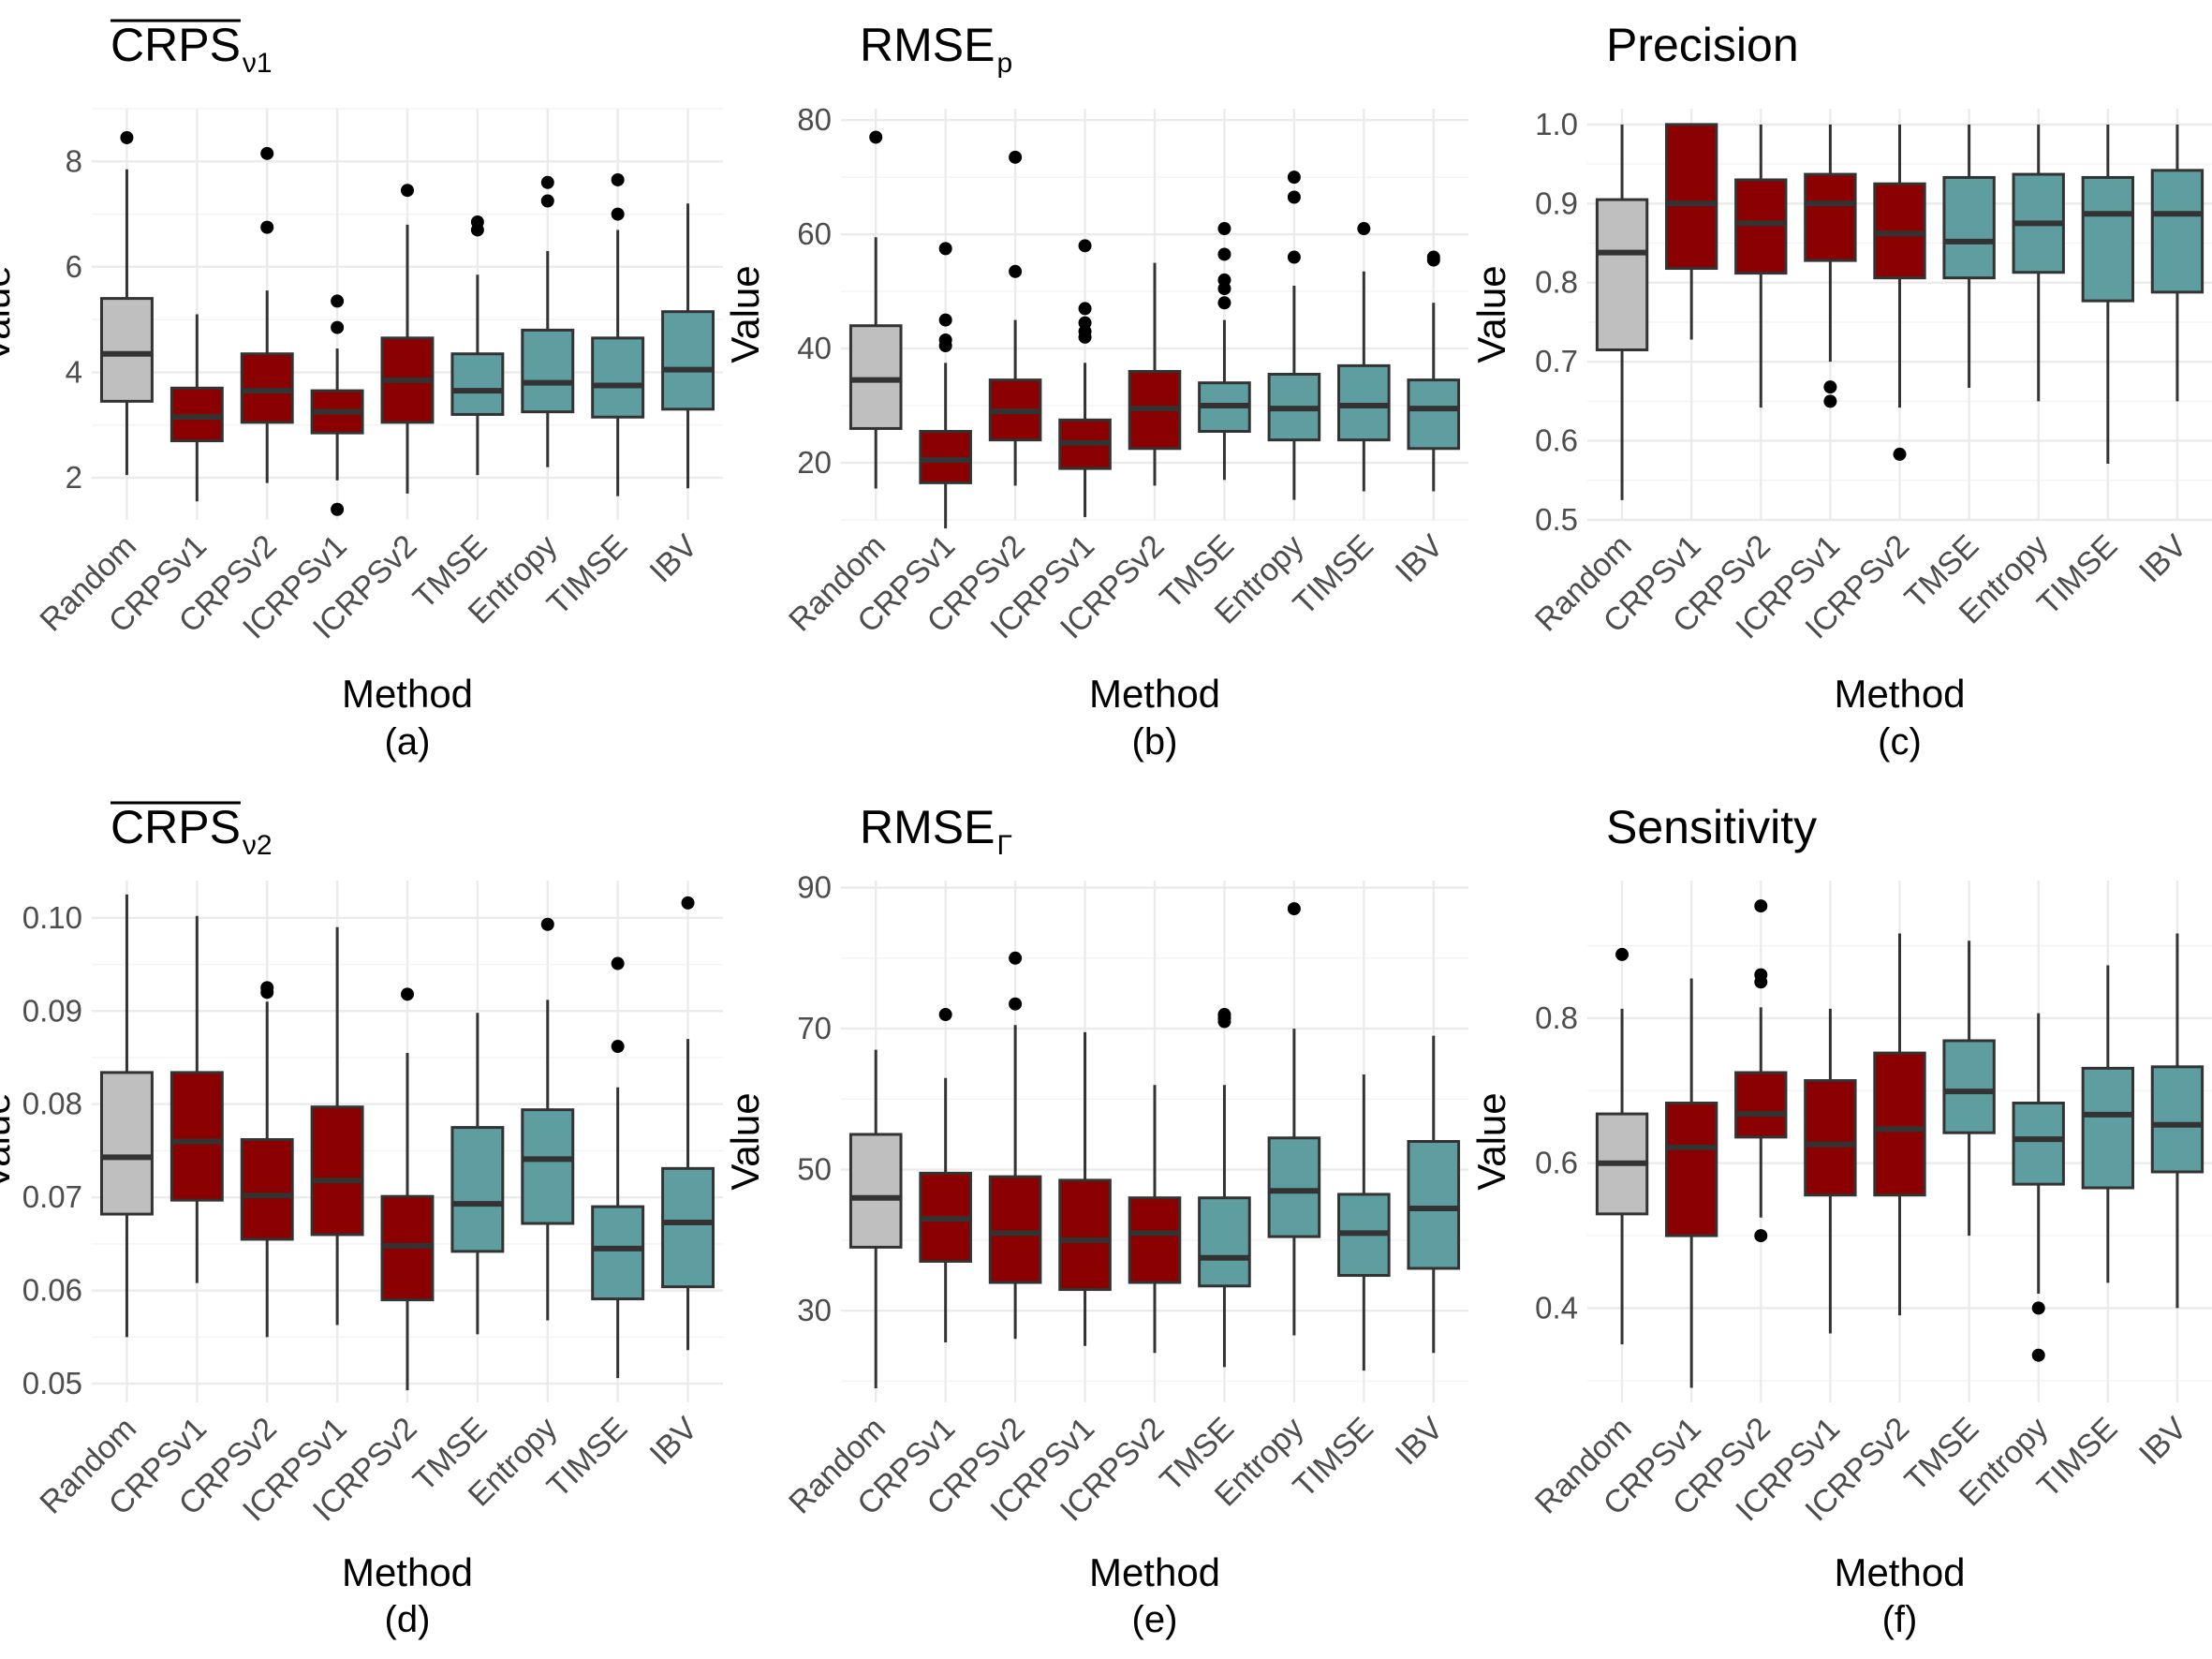  Describe the element at coordinates (1702, 45) in the screenshot. I see `chart-title: Precision` at that location.